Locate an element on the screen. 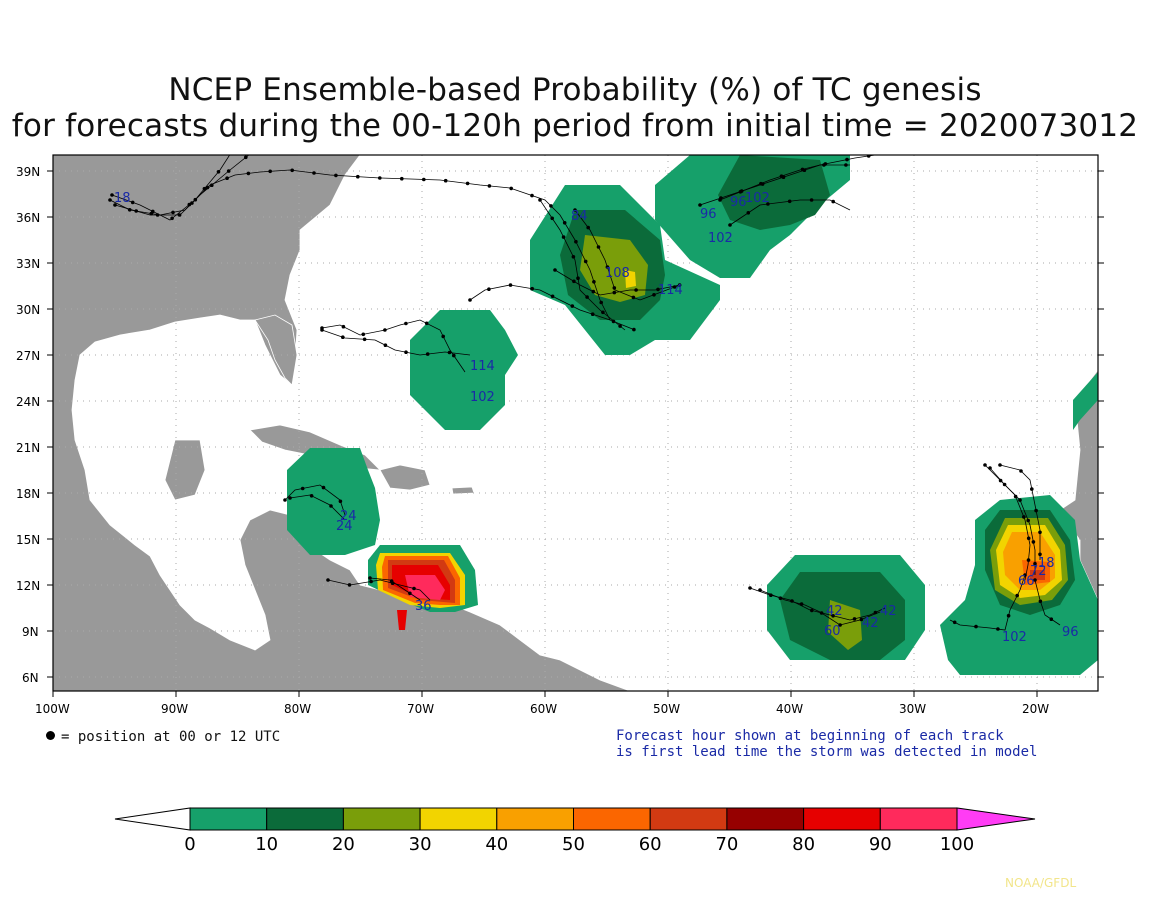 The image size is (1150, 924). colorbar-label: 70 is located at coordinates (726, 844).